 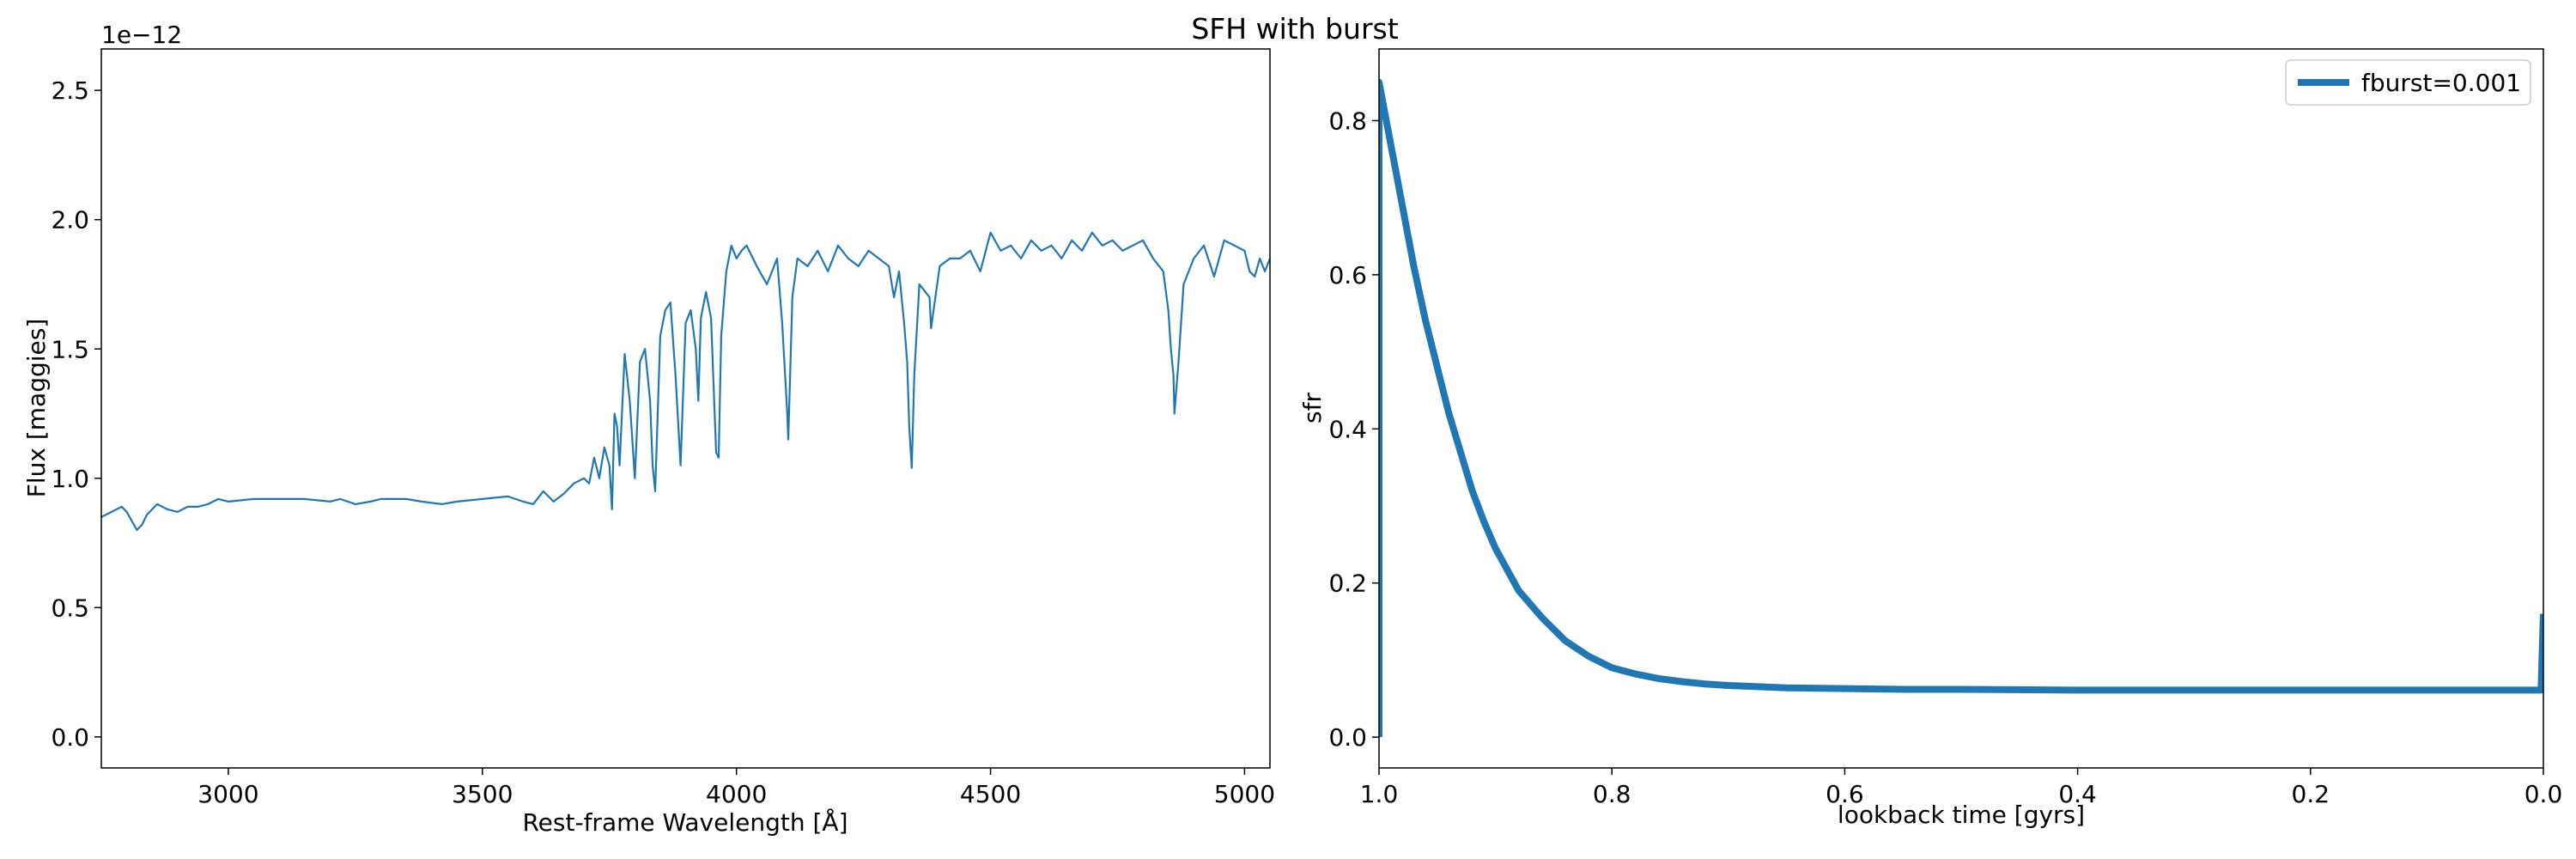 I want to click on sfh-y-ticks: 0.0 0.2 0.4 0.6 0.8, so click(x=1353, y=430).